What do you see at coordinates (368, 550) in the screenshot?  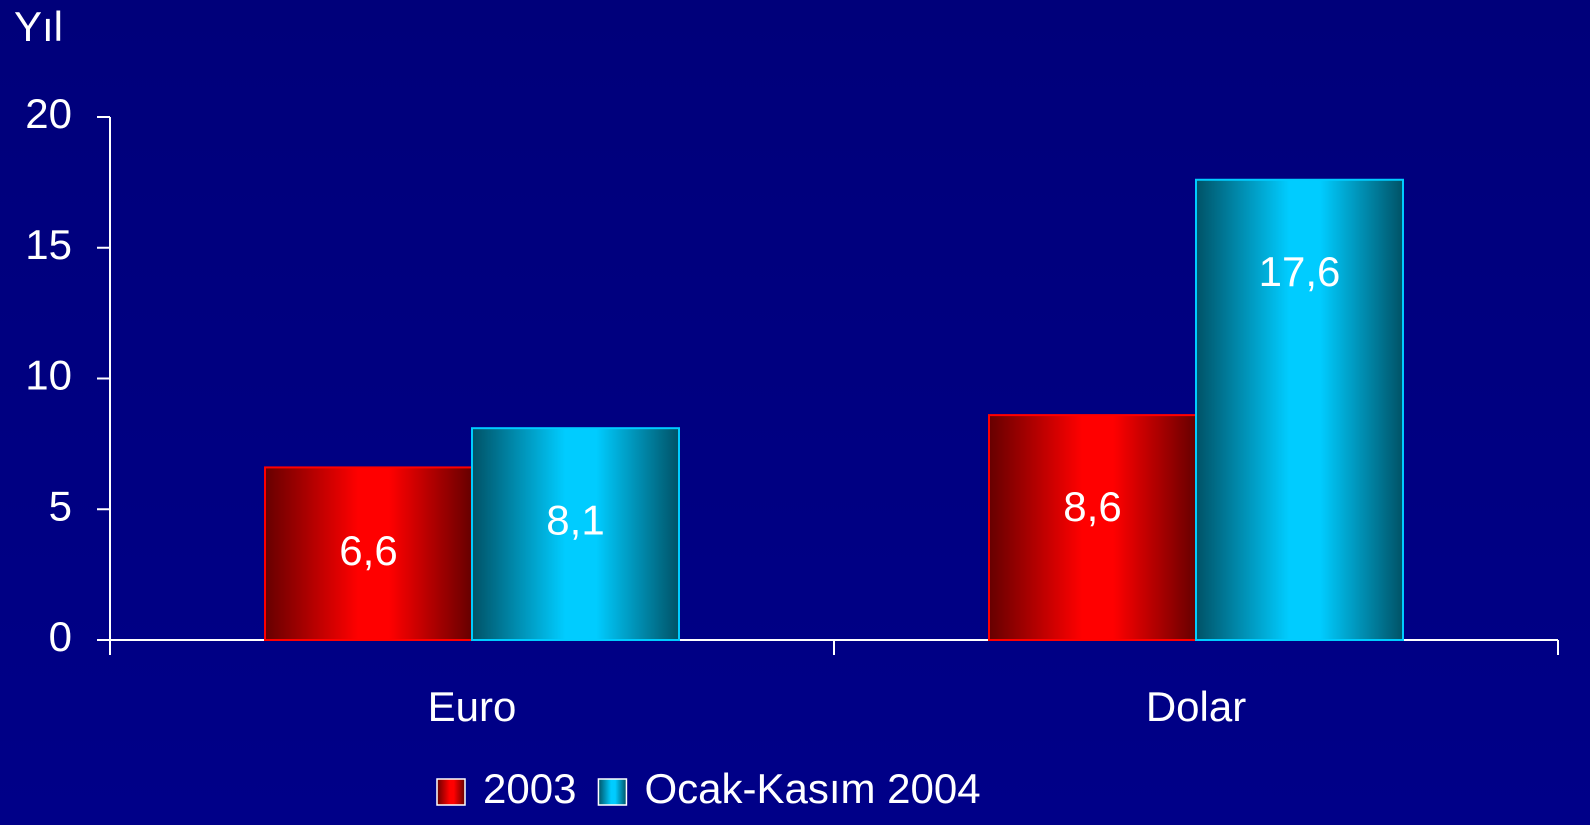 I see `value-label: 6,6` at bounding box center [368, 550].